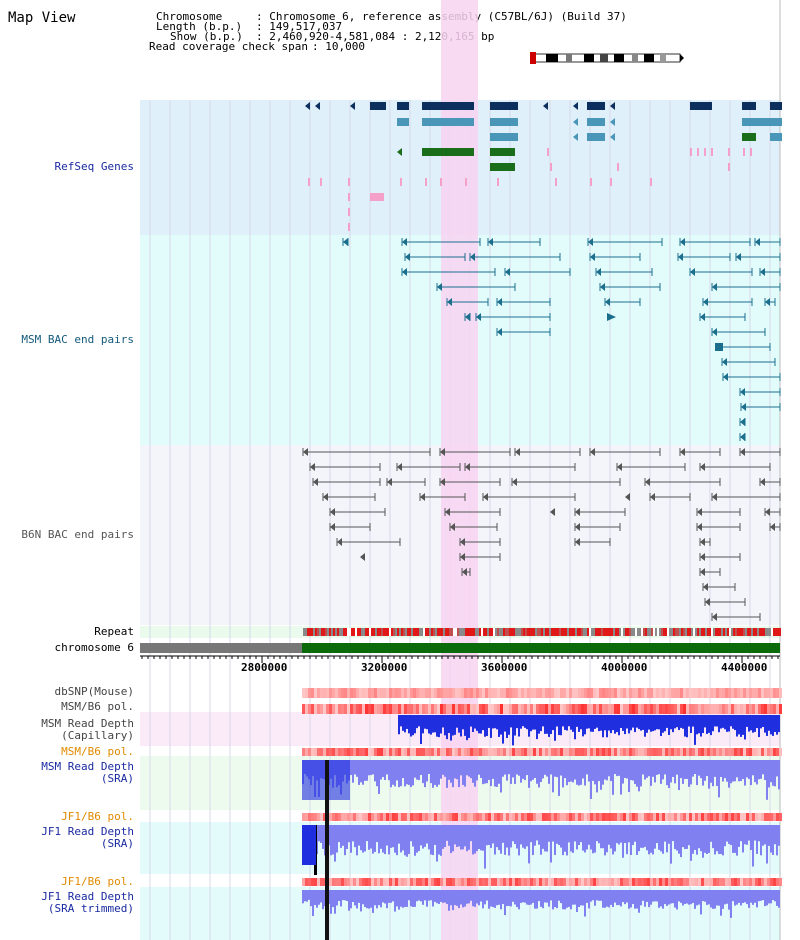 Image resolution: width=800 pixels, height=940 pixels. What do you see at coordinates (94, 647) in the screenshot?
I see `track-label-chromosome: chromosome 6` at bounding box center [94, 647].